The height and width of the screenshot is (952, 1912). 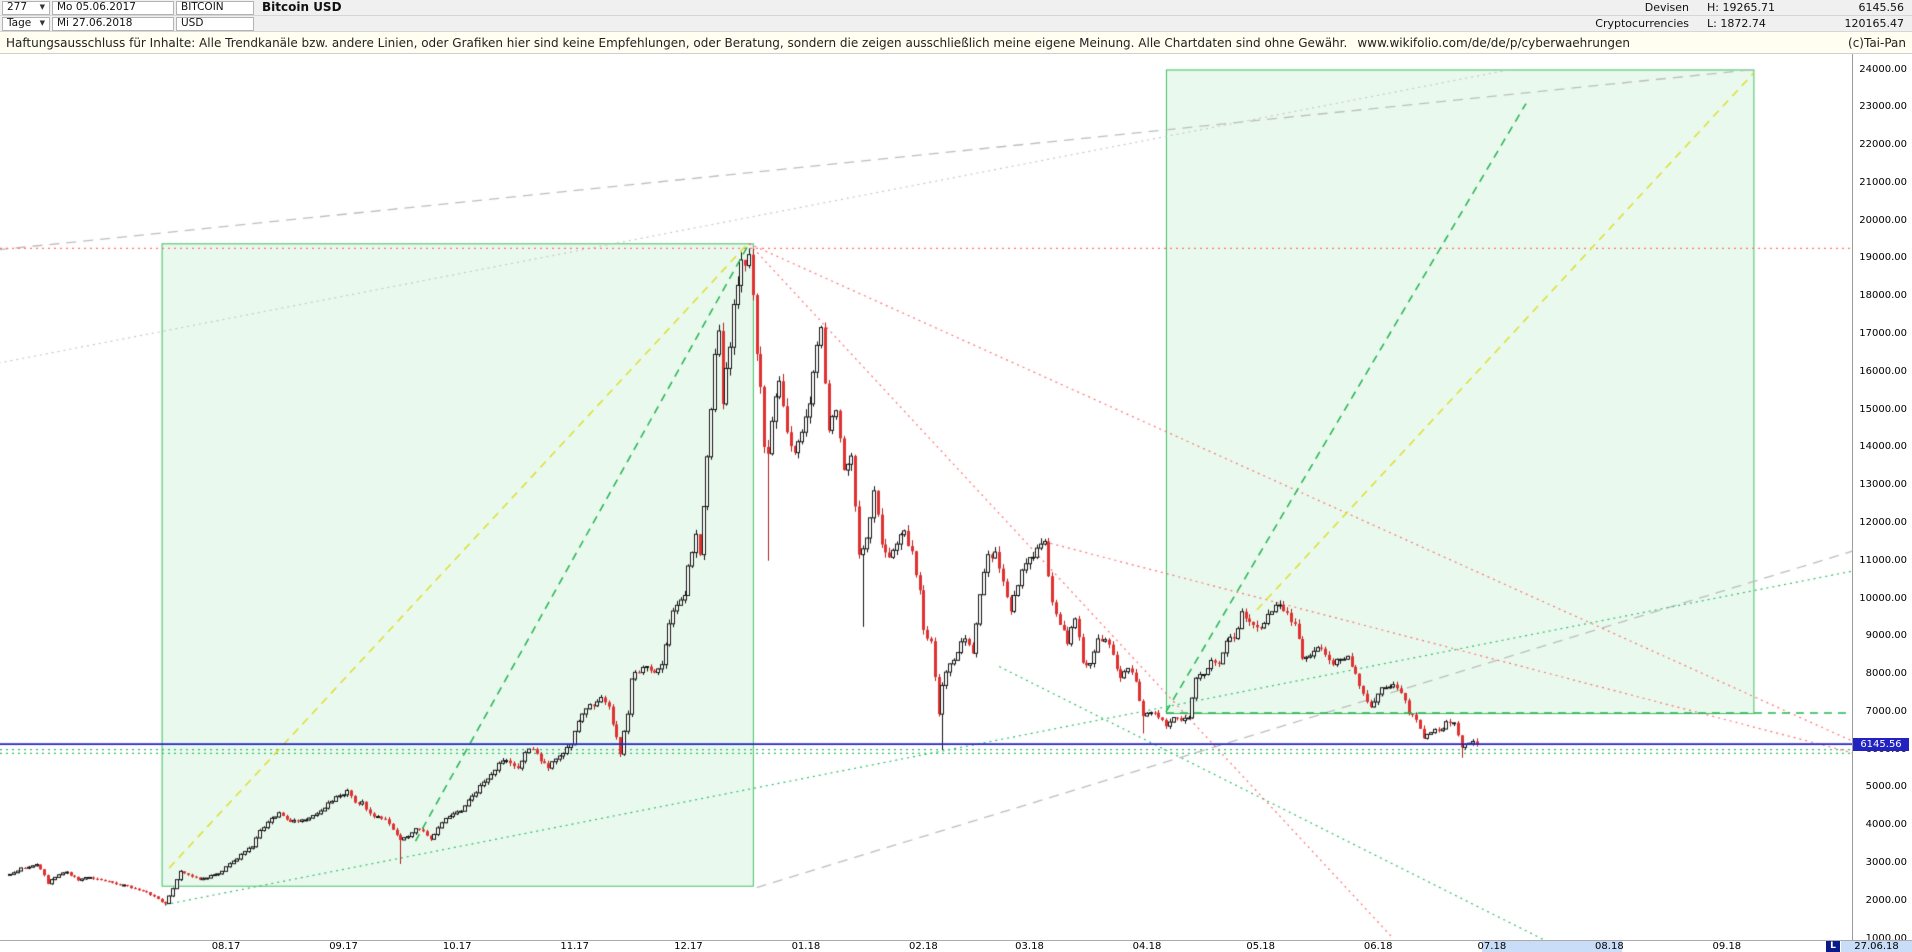 What do you see at coordinates (1886, 711) in the screenshot?
I see `y-axis-label: 7000.00` at bounding box center [1886, 711].